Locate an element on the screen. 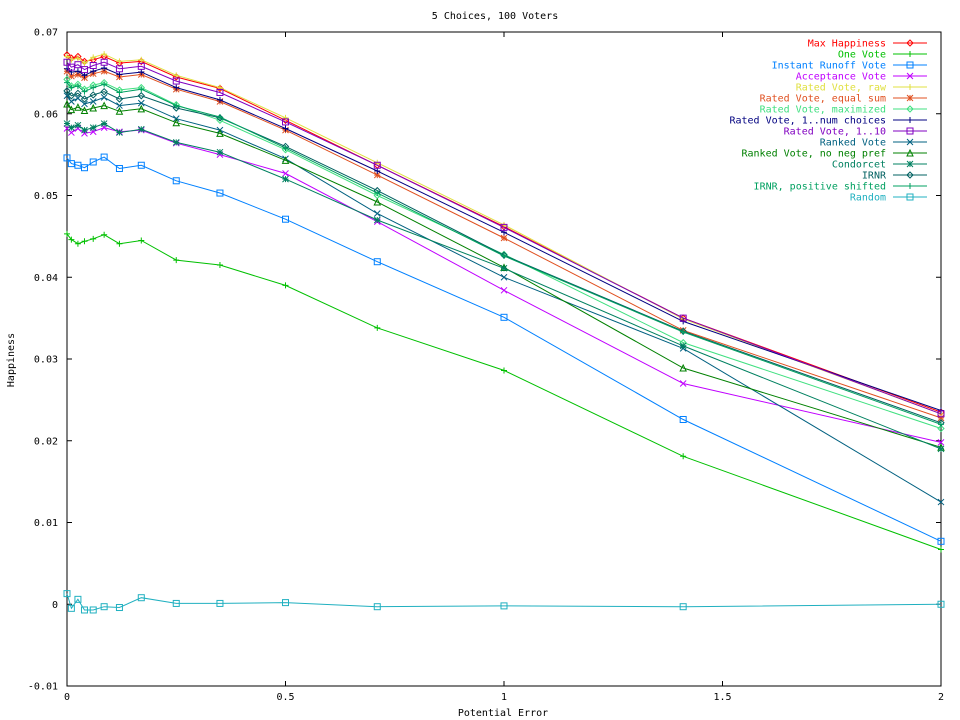 The height and width of the screenshot is (720, 960). y-tick-label: -0.01 is located at coordinates (43, 687).